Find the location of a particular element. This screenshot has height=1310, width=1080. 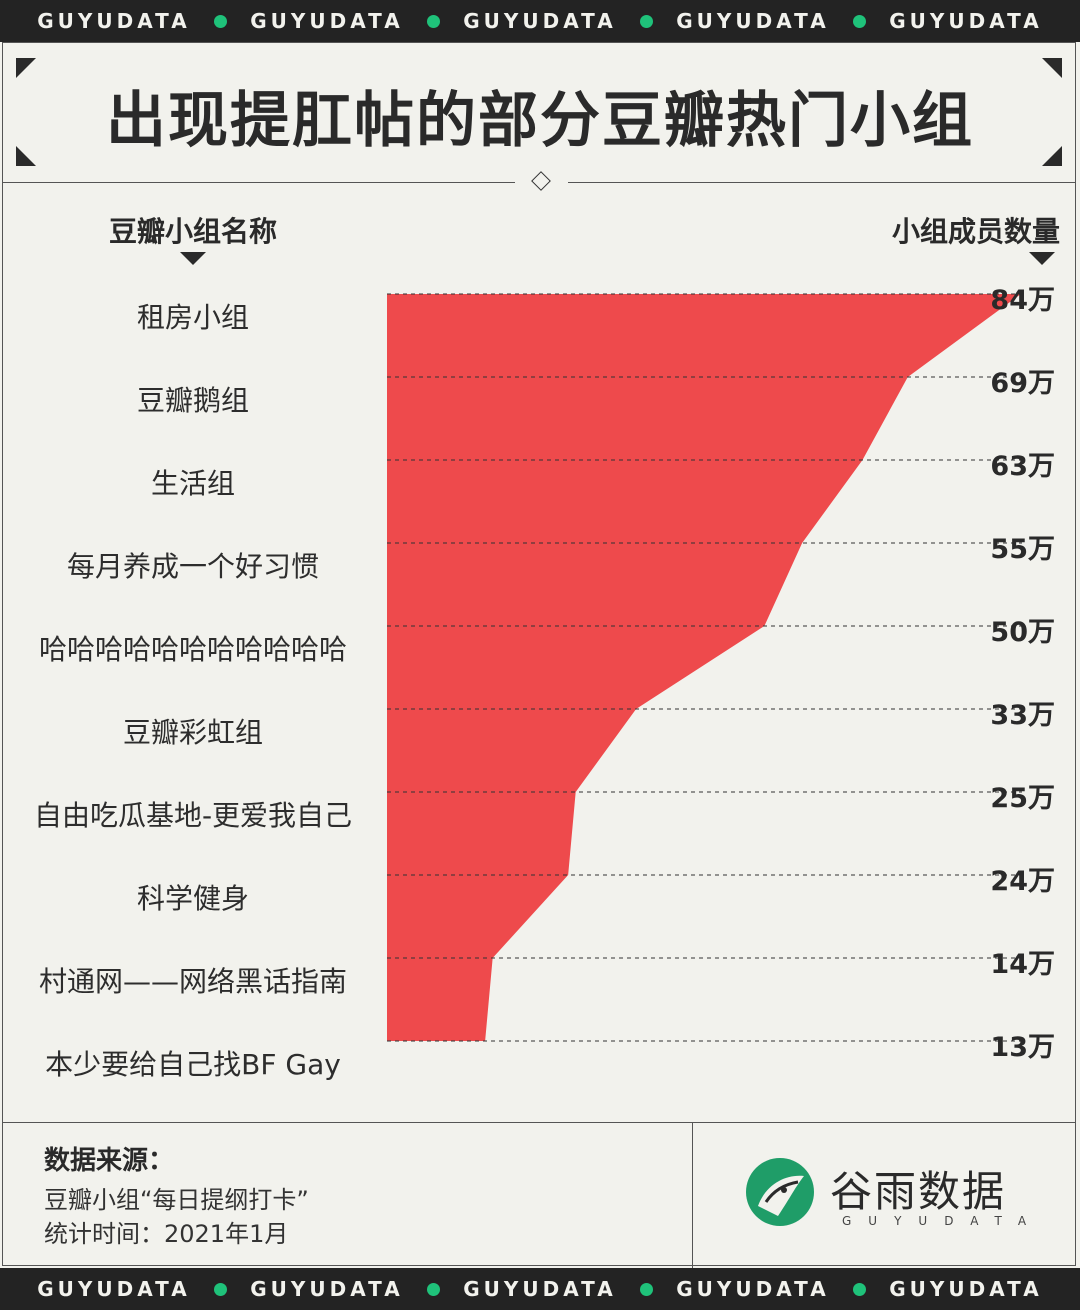

group-name-label: 科学健身 is located at coordinates (192, 898).